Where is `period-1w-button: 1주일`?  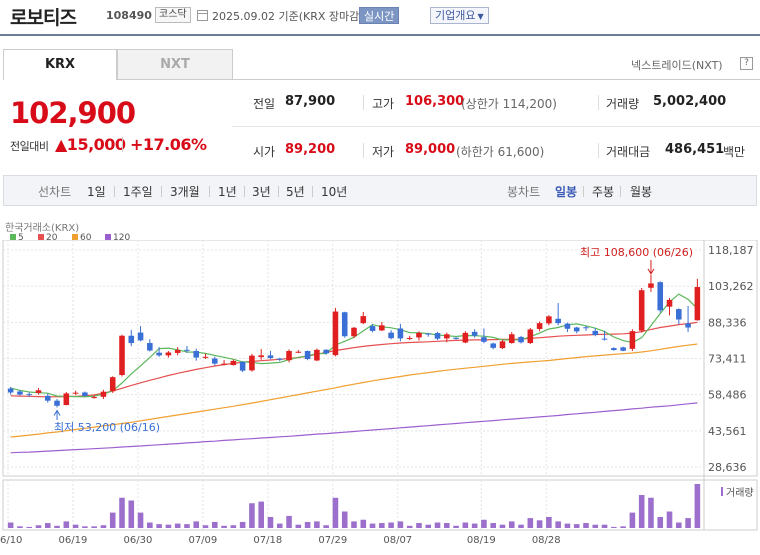
period-1w-button: 1주일 is located at coordinates (138, 192).